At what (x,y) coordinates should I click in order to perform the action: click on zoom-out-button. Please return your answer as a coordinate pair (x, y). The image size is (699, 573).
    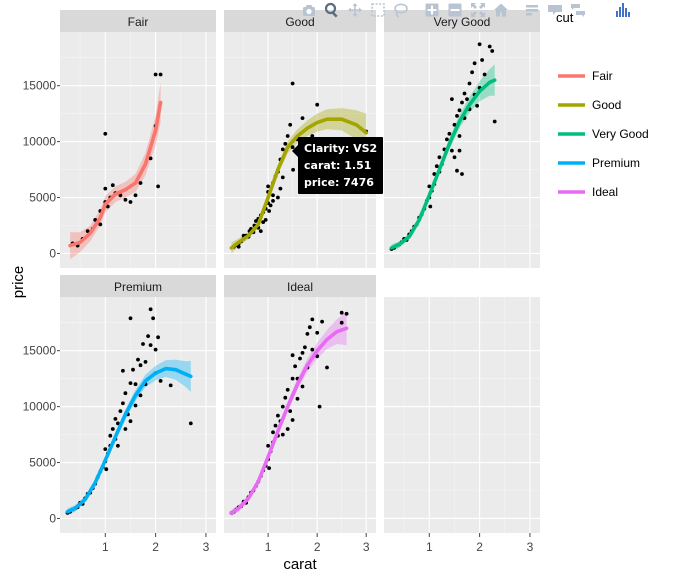
    Looking at the image, I should click on (455, 10).